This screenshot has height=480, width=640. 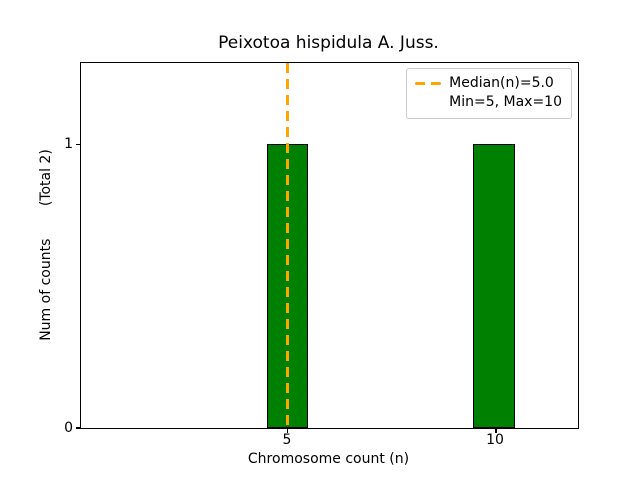 I want to click on chart-title: Peixotoa hispidula A. Juss., so click(x=328, y=43).